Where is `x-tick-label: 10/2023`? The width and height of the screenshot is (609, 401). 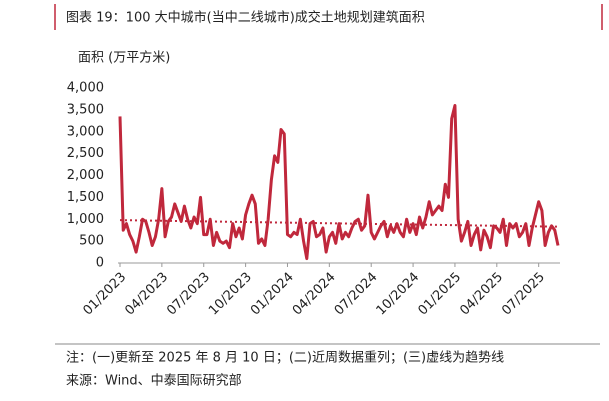
x-tick-label: 10/2023 is located at coordinates (230, 294).